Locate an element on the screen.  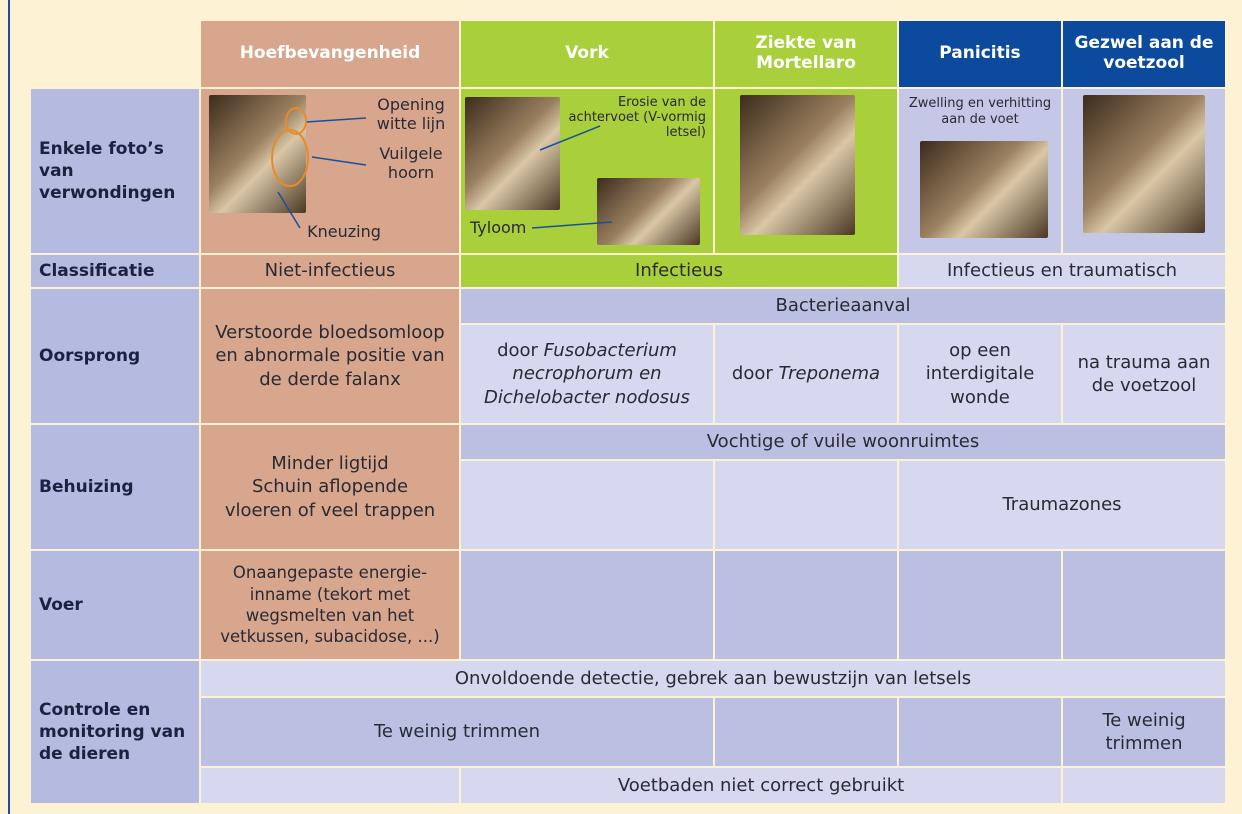
cell-line: Controle en monitoring van de dieren is located at coordinates (115, 732).